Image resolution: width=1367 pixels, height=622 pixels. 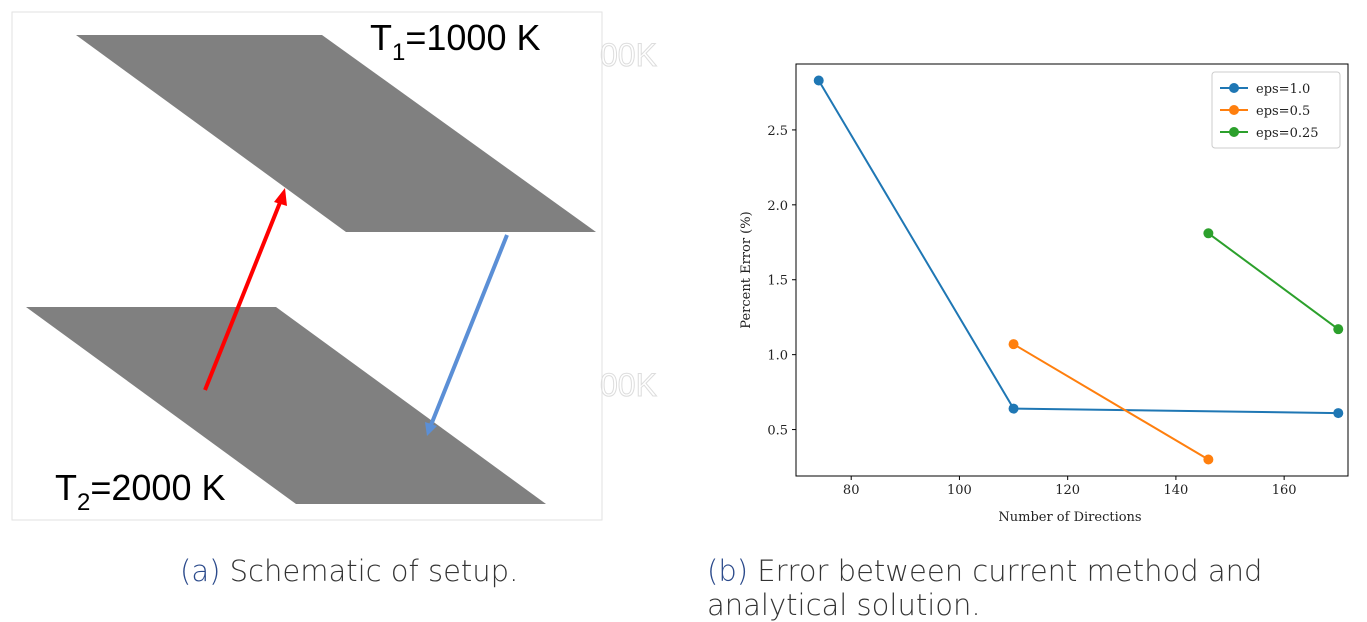 I want to click on bottom-label: T2=2000 K, so click(x=140, y=491).